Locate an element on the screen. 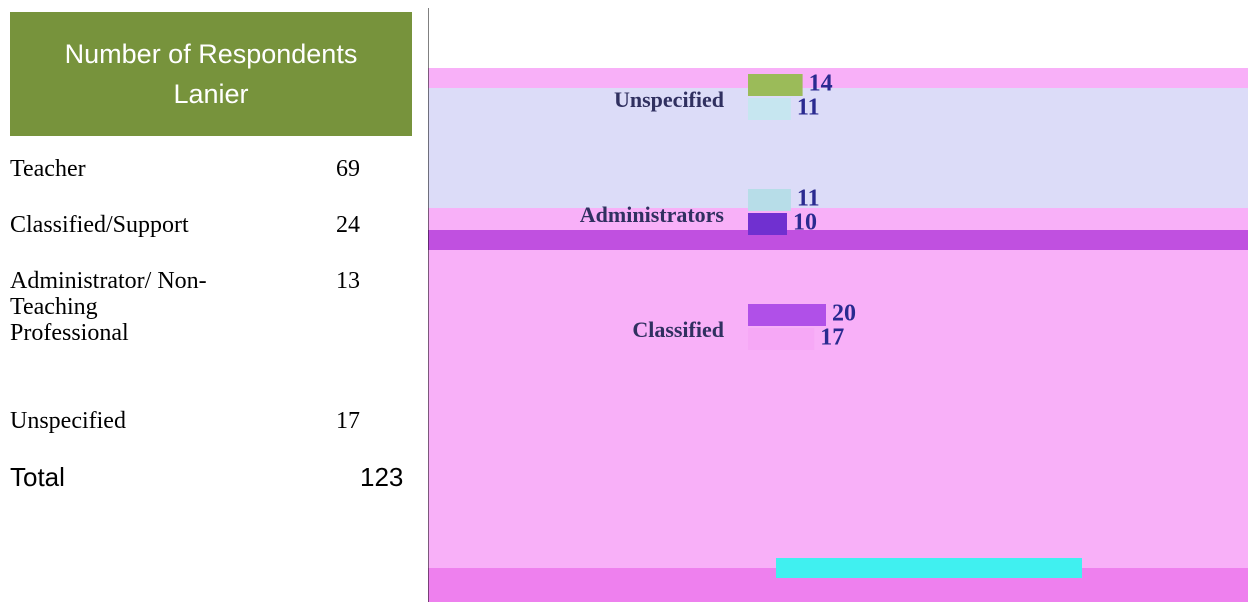  row-label: Teacher is located at coordinates (48, 169).